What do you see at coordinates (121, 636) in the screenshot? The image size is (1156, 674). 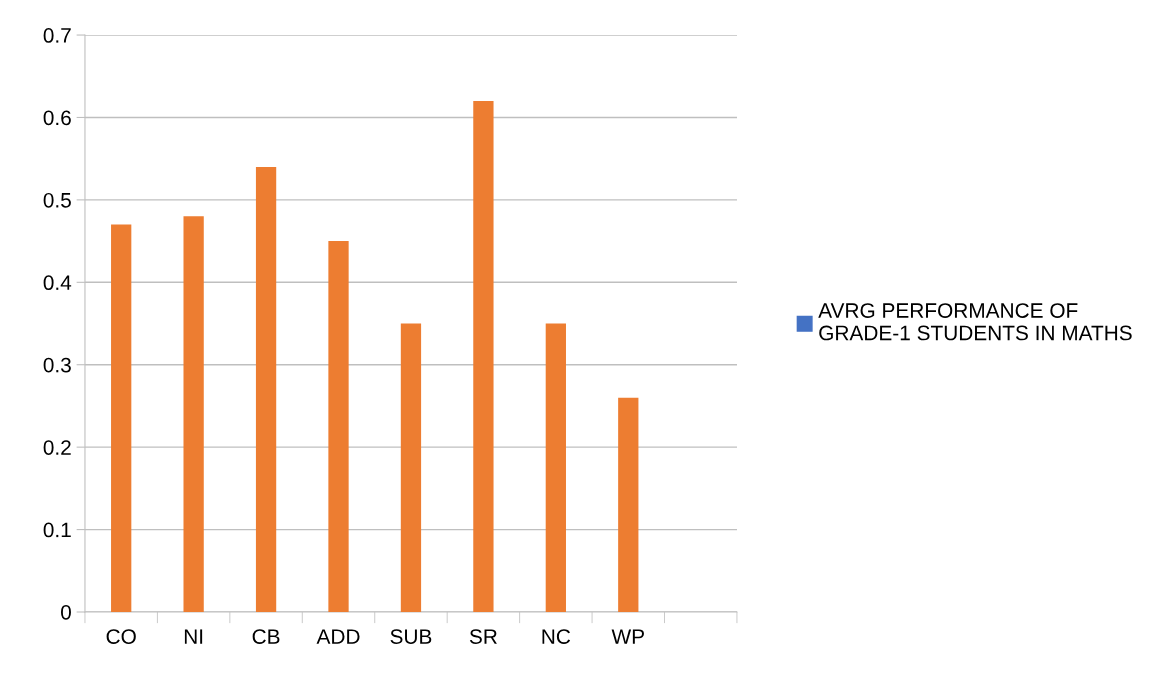 I see `x-tick-label: CO` at bounding box center [121, 636].